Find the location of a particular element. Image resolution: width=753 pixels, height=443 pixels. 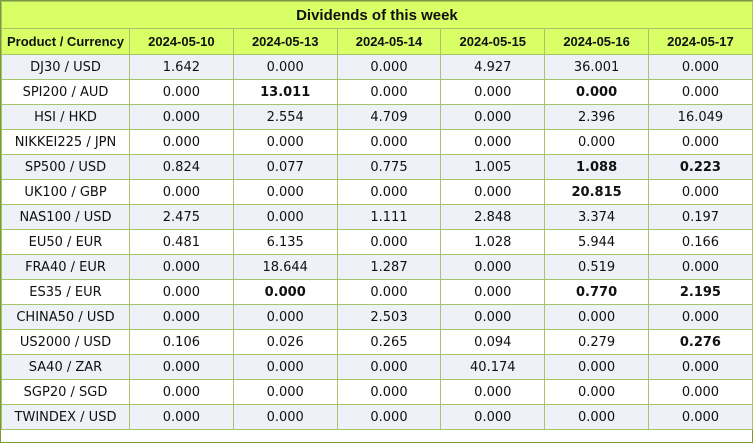

dividend-value-cell: 2.195 is located at coordinates (700, 292).